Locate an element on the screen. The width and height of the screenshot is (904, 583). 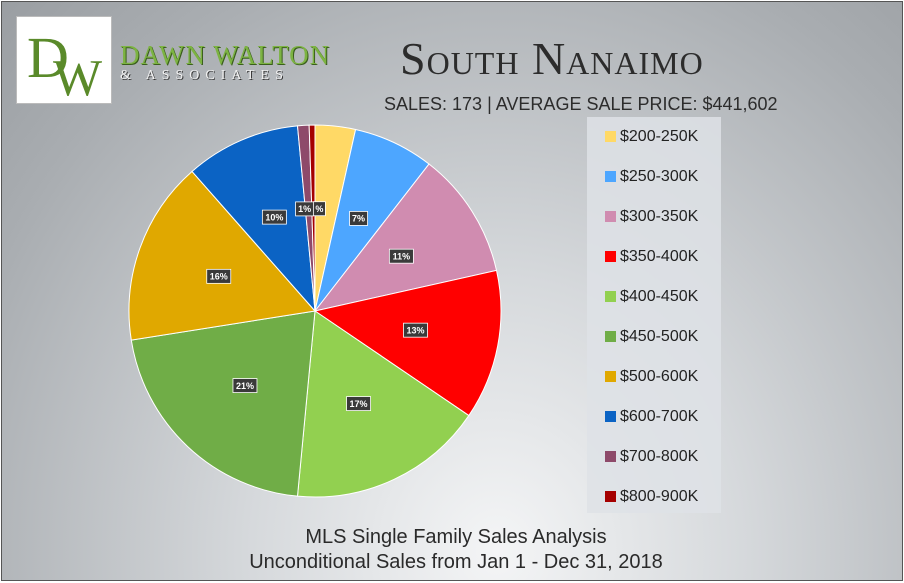
svg-text: 13% is located at coordinates (415, 330).